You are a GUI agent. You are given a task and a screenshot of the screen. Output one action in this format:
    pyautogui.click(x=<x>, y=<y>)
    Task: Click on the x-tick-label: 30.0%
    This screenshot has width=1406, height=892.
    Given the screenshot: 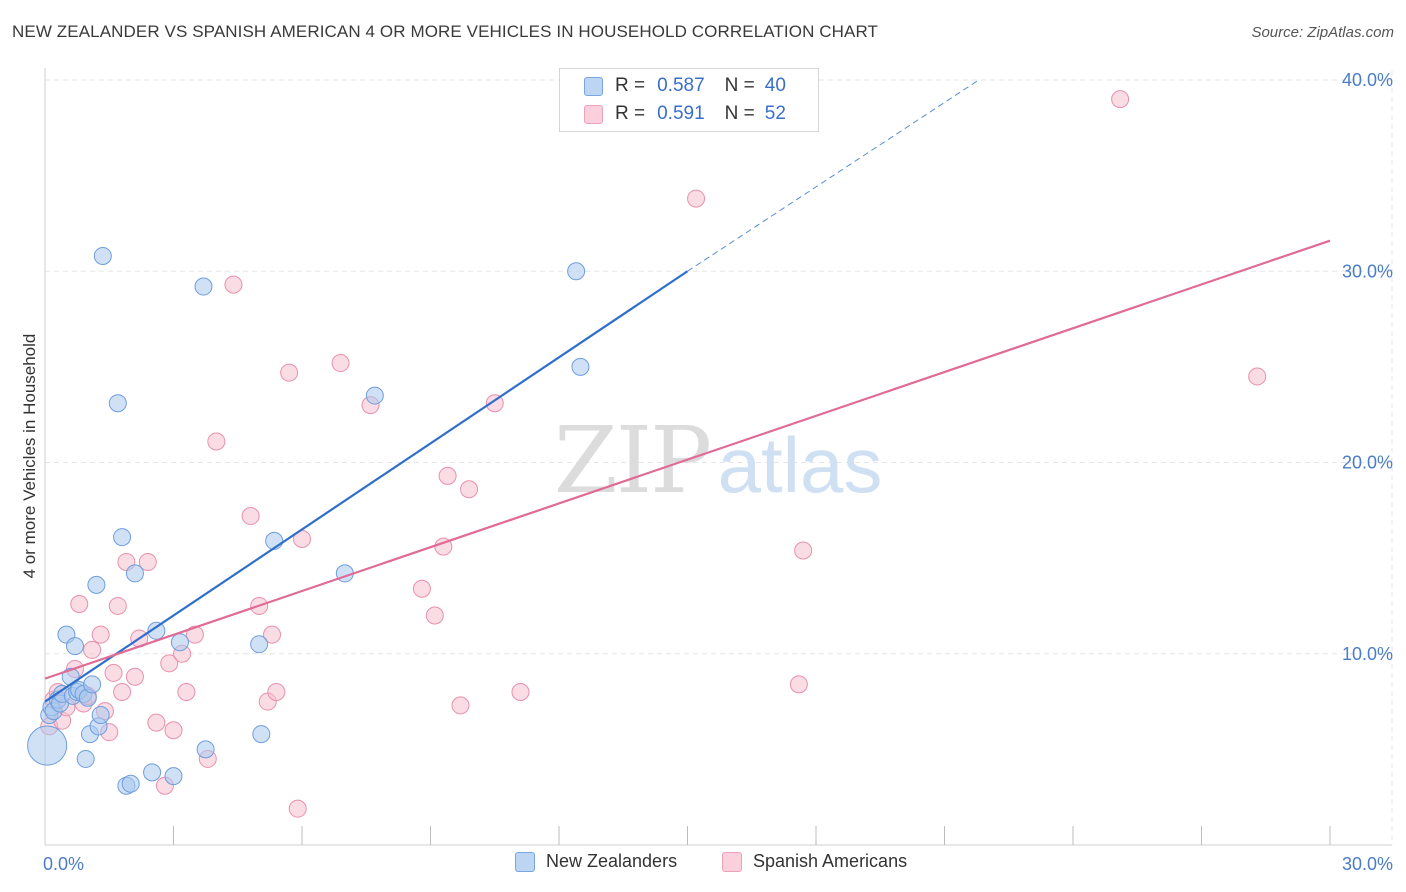 What is the action you would take?
    pyautogui.click(x=1367, y=864)
    